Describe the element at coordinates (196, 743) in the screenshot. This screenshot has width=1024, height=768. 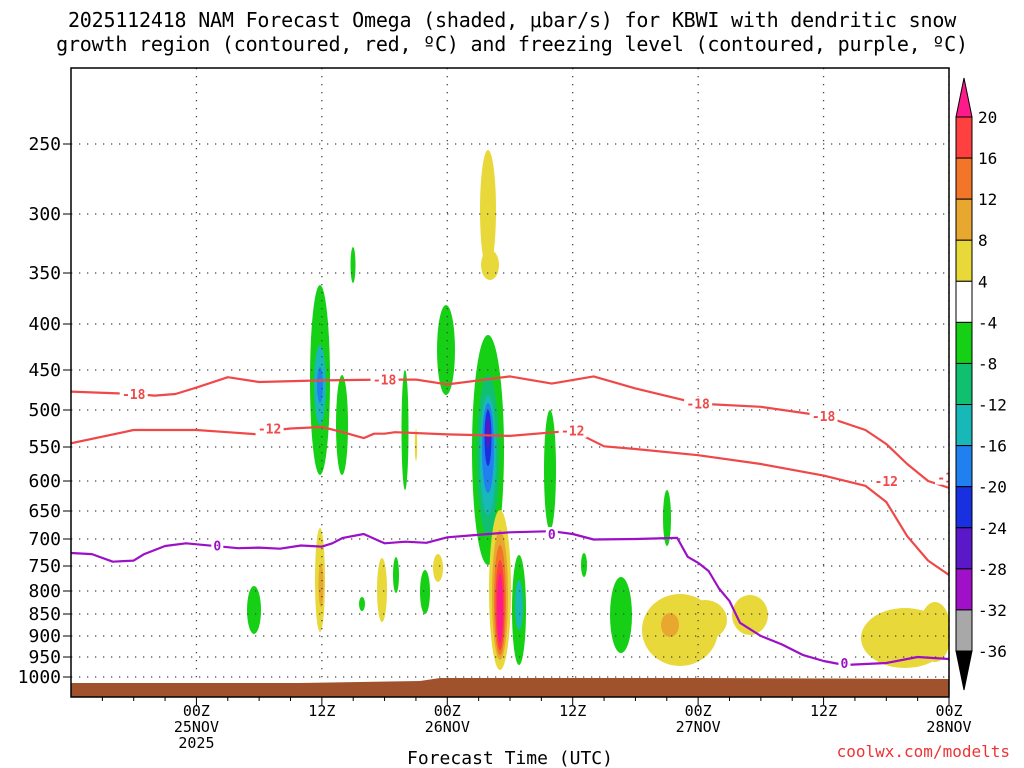
I see `x-tick-label: 2025` at that location.